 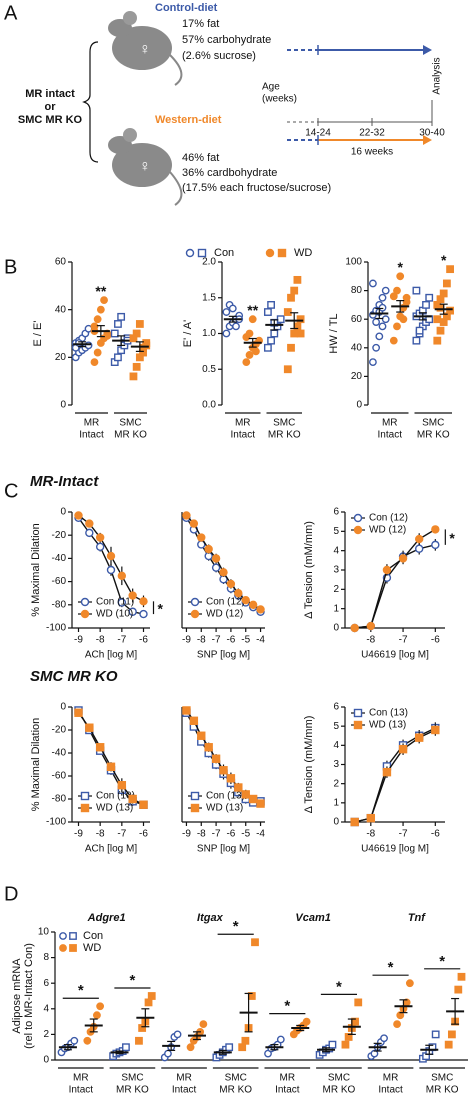 What do you see at coordinates (395, 776) in the screenshot?
I see `series-line` at bounding box center [395, 776].